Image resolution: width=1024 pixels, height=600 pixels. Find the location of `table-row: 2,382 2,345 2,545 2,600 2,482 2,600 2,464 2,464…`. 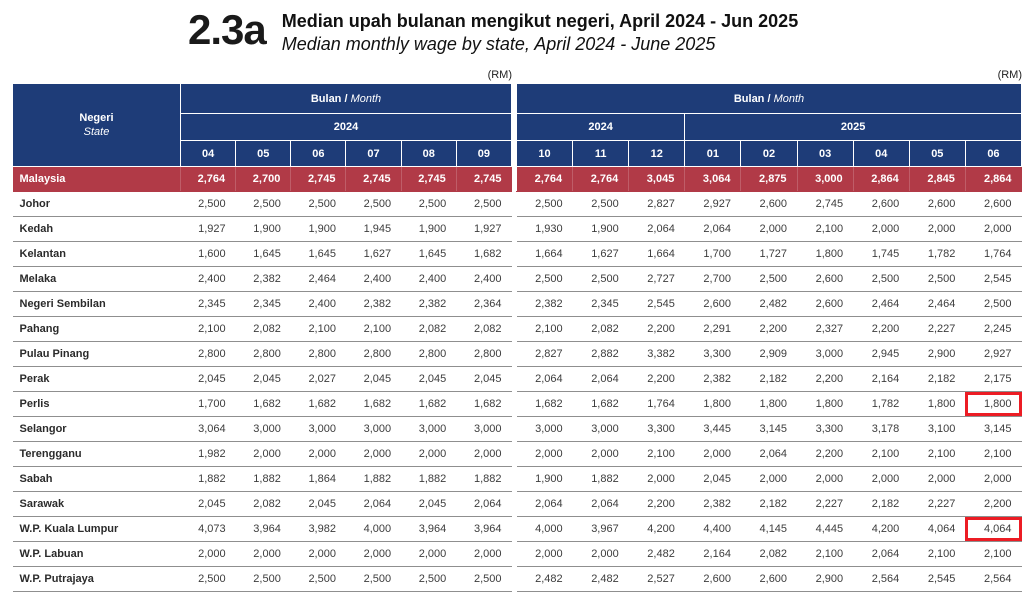

table-row: 2,382 2,345 2,545 2,600 2,482 2,600 2,464 2,464… is located at coordinates (769, 304).